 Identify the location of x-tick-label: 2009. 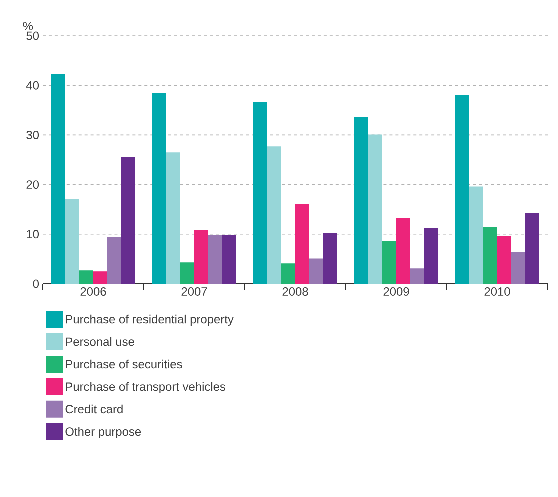
(397, 292).